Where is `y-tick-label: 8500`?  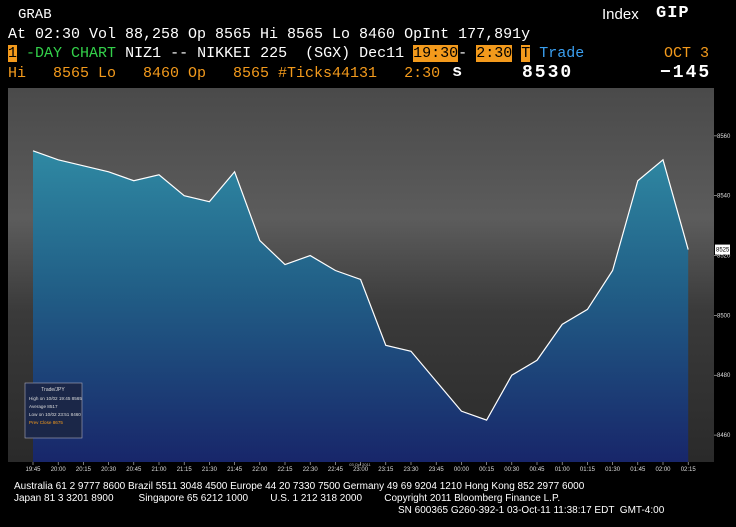 y-tick-label: 8500 is located at coordinates (724, 316).